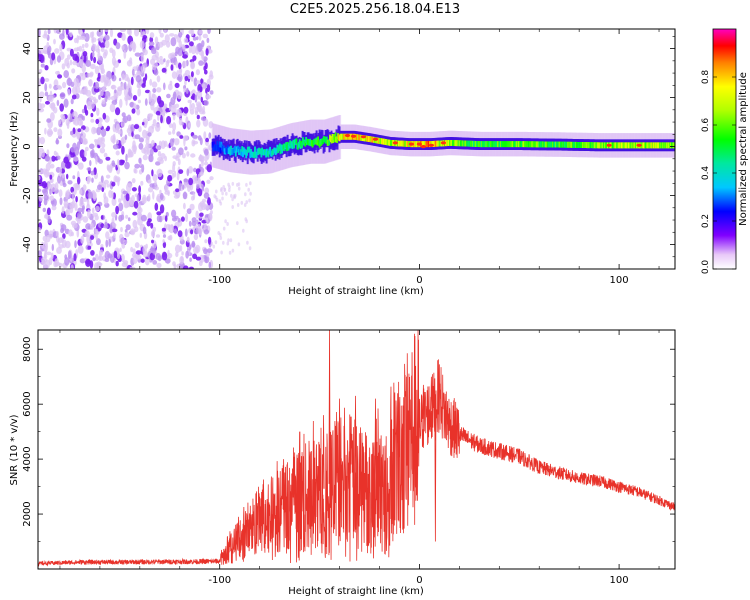  What do you see at coordinates (724, 149) in the screenshot?
I see `colorbar-gradient` at bounding box center [724, 149].